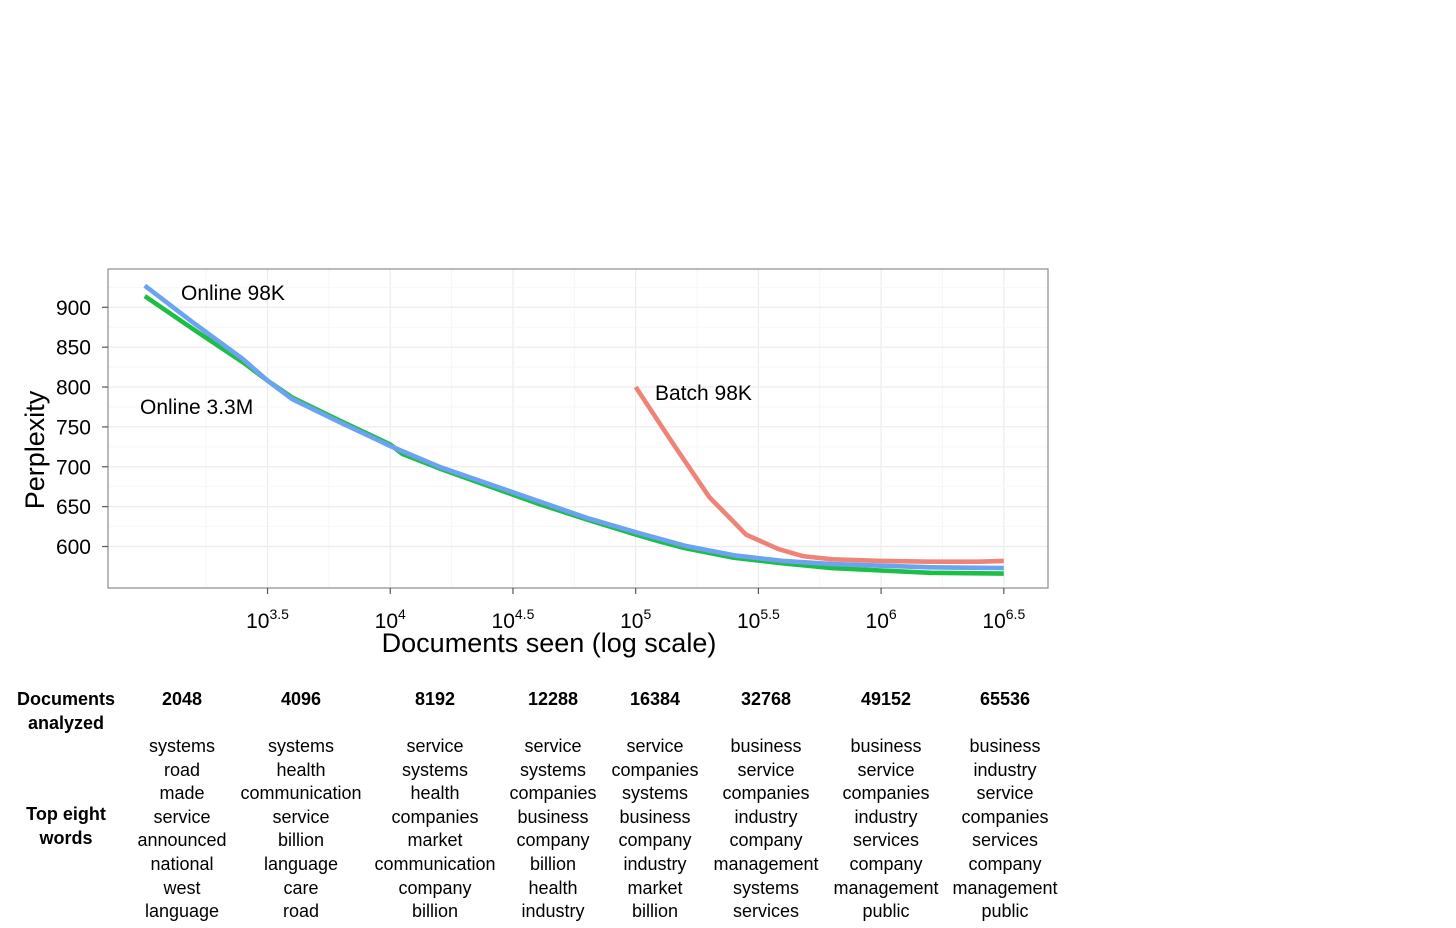 This screenshot has width=1456, height=928. Describe the element at coordinates (66, 826) in the screenshot. I see `top-eight-words-header: Top eight words` at that location.